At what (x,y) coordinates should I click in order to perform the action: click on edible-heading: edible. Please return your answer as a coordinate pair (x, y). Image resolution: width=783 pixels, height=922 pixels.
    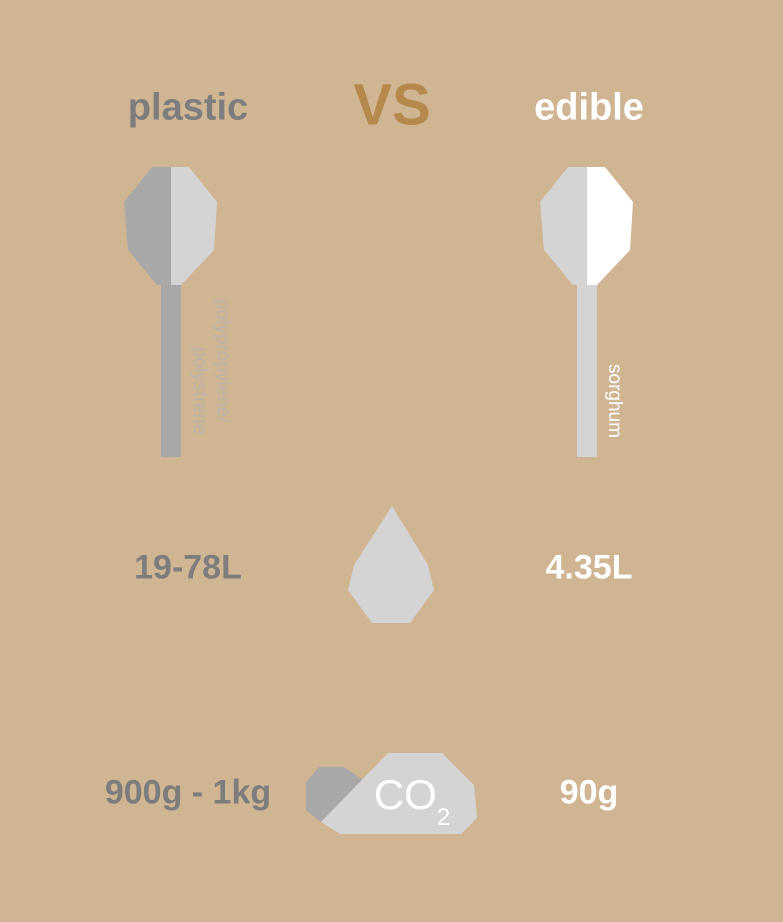
    Looking at the image, I should click on (589, 107).